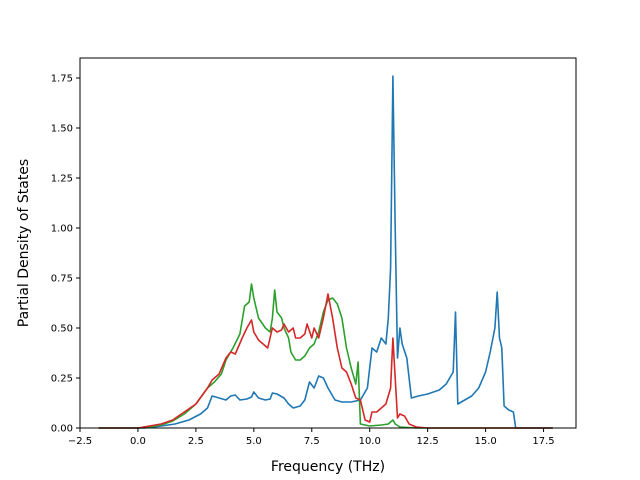 The width and height of the screenshot is (640, 480). Describe the element at coordinates (370, 441) in the screenshot. I see `x-tick-label: 10.0` at that location.